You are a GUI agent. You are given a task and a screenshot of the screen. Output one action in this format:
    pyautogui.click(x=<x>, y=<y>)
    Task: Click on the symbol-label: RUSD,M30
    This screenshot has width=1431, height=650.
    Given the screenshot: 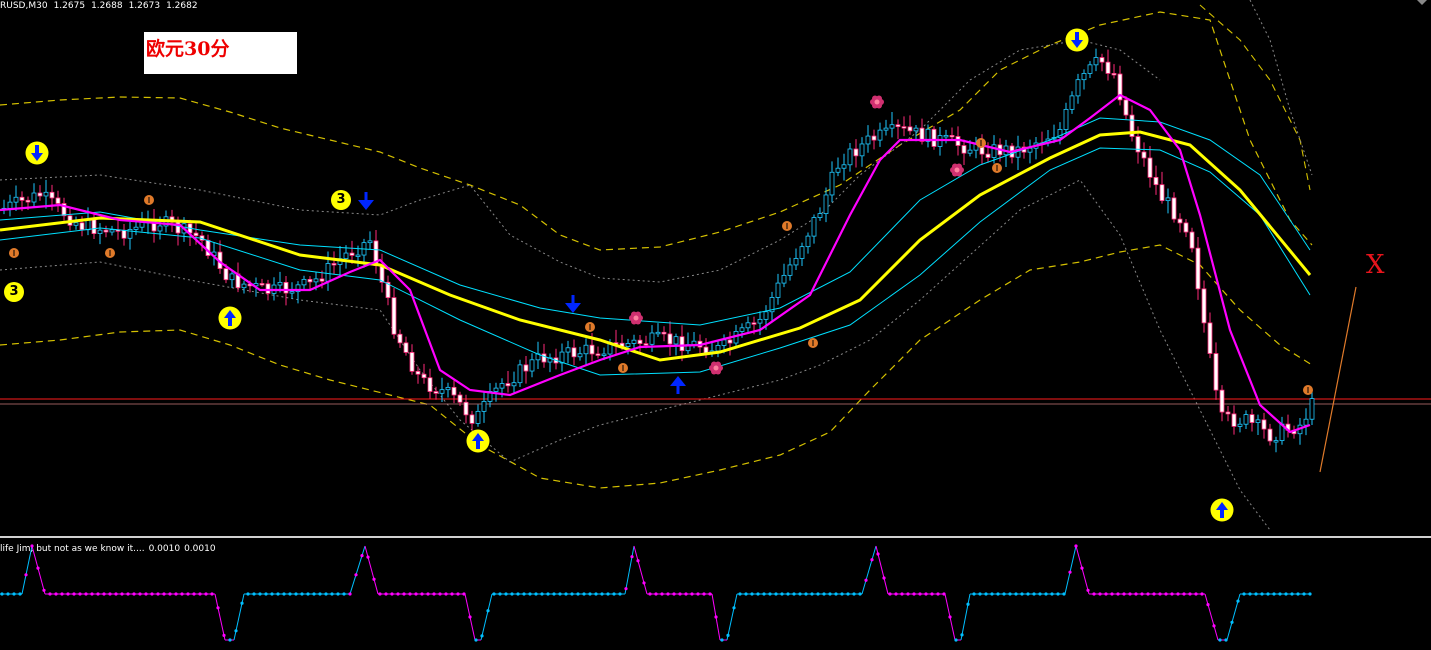 What is the action you would take?
    pyautogui.click(x=24, y=6)
    